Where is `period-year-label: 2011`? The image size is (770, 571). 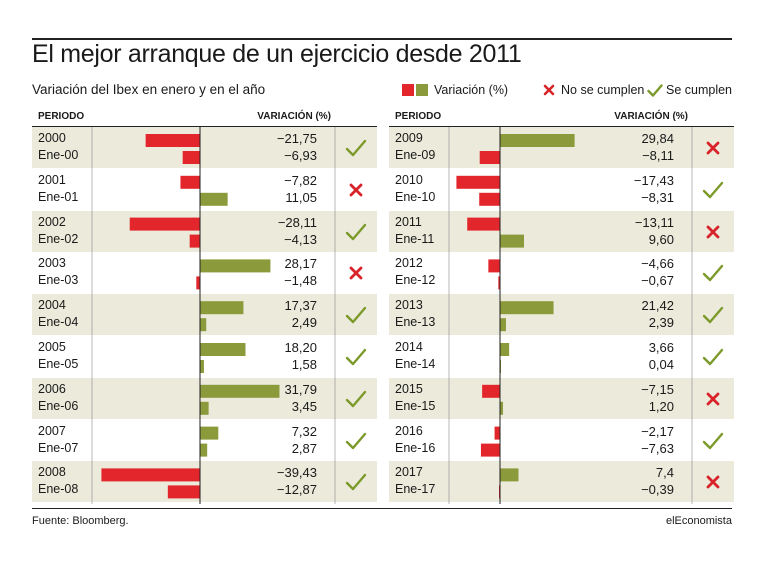
period-year-label: 2011 is located at coordinates (408, 221).